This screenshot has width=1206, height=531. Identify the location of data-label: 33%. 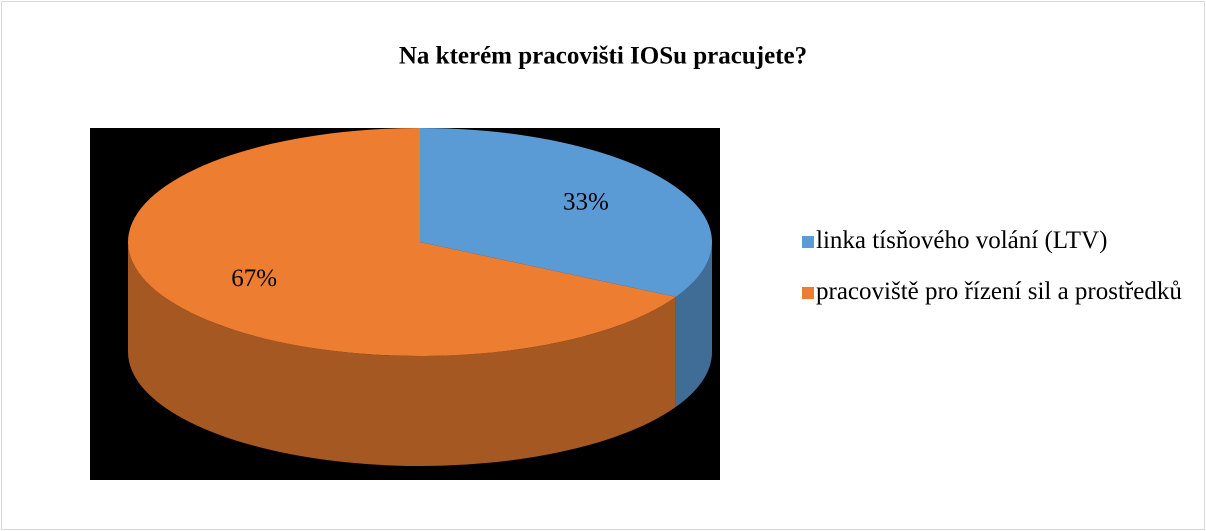
(586, 201).